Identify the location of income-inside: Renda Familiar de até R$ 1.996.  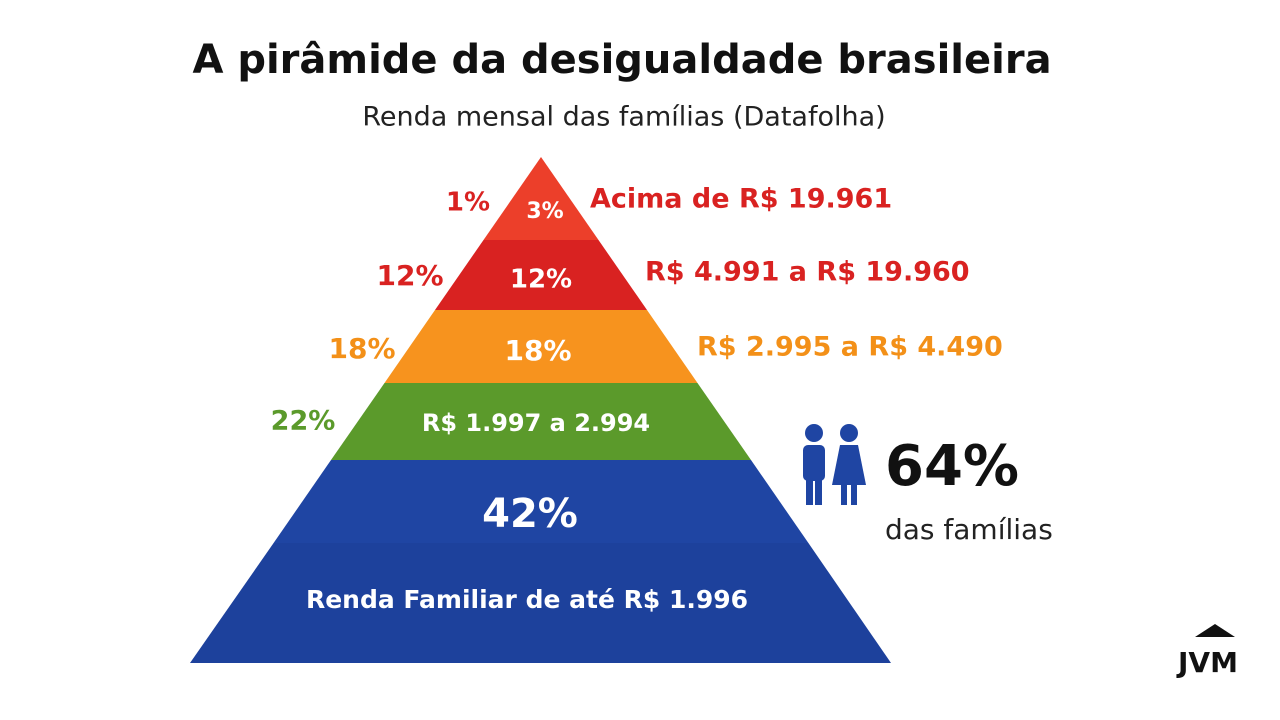
(527, 599).